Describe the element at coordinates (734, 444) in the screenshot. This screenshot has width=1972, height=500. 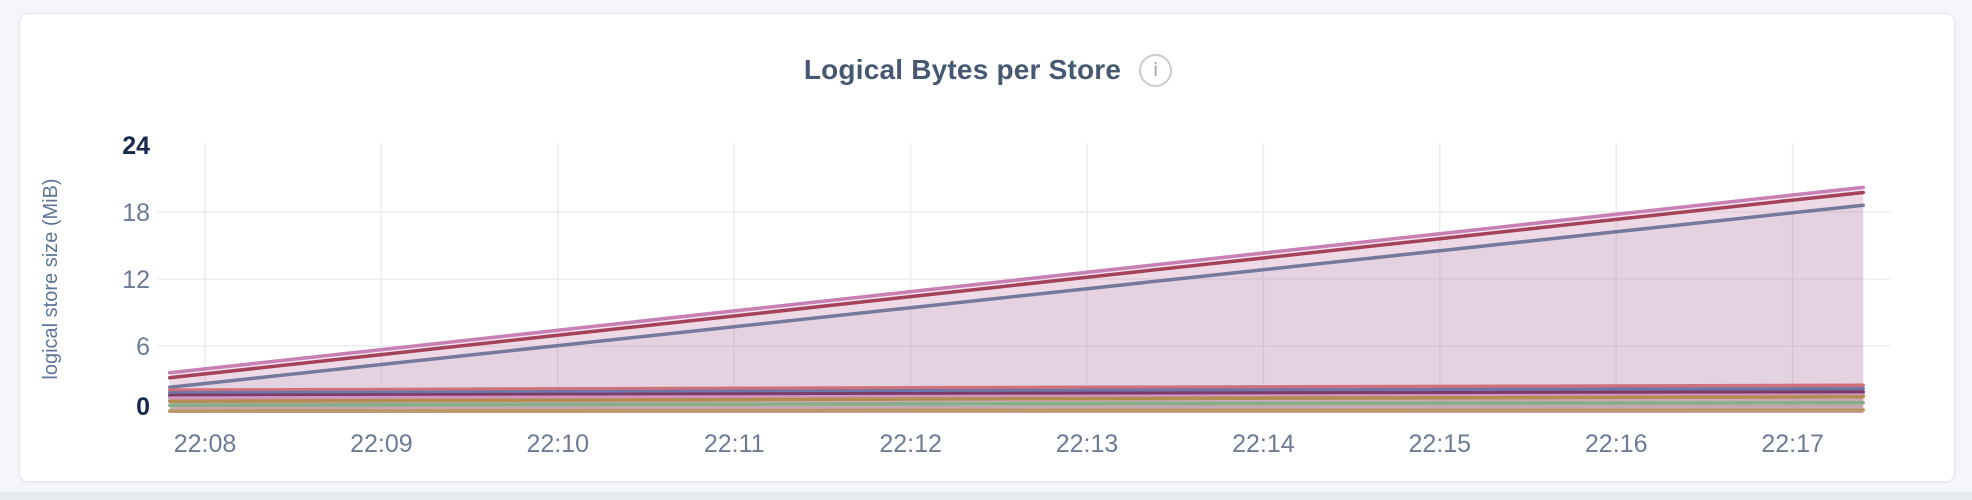
I see `x-tick-label: 22:11` at that location.